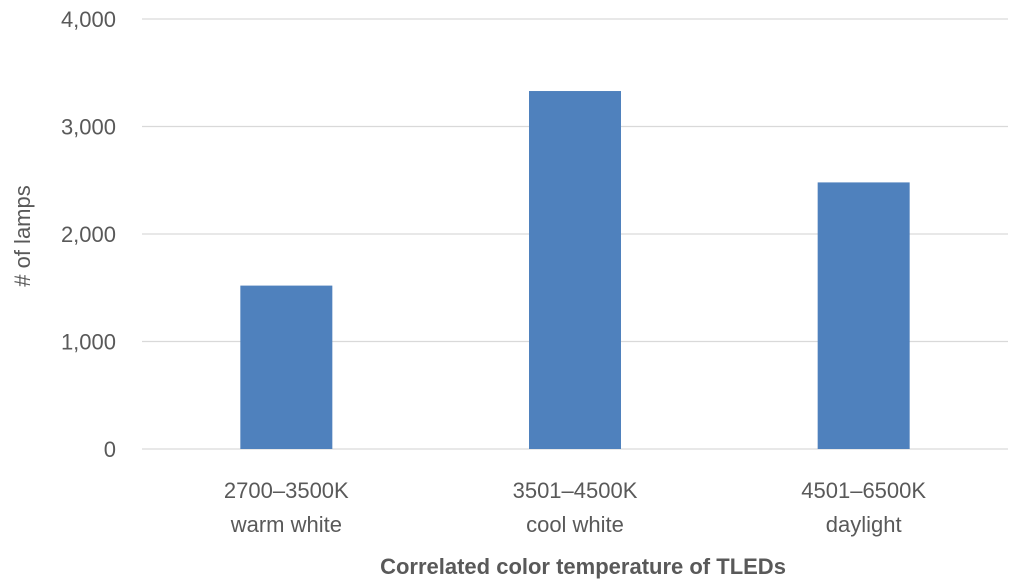 The height and width of the screenshot is (582, 1014). What do you see at coordinates (864, 524) in the screenshot?
I see `x-tick-label-line: daylight` at bounding box center [864, 524].